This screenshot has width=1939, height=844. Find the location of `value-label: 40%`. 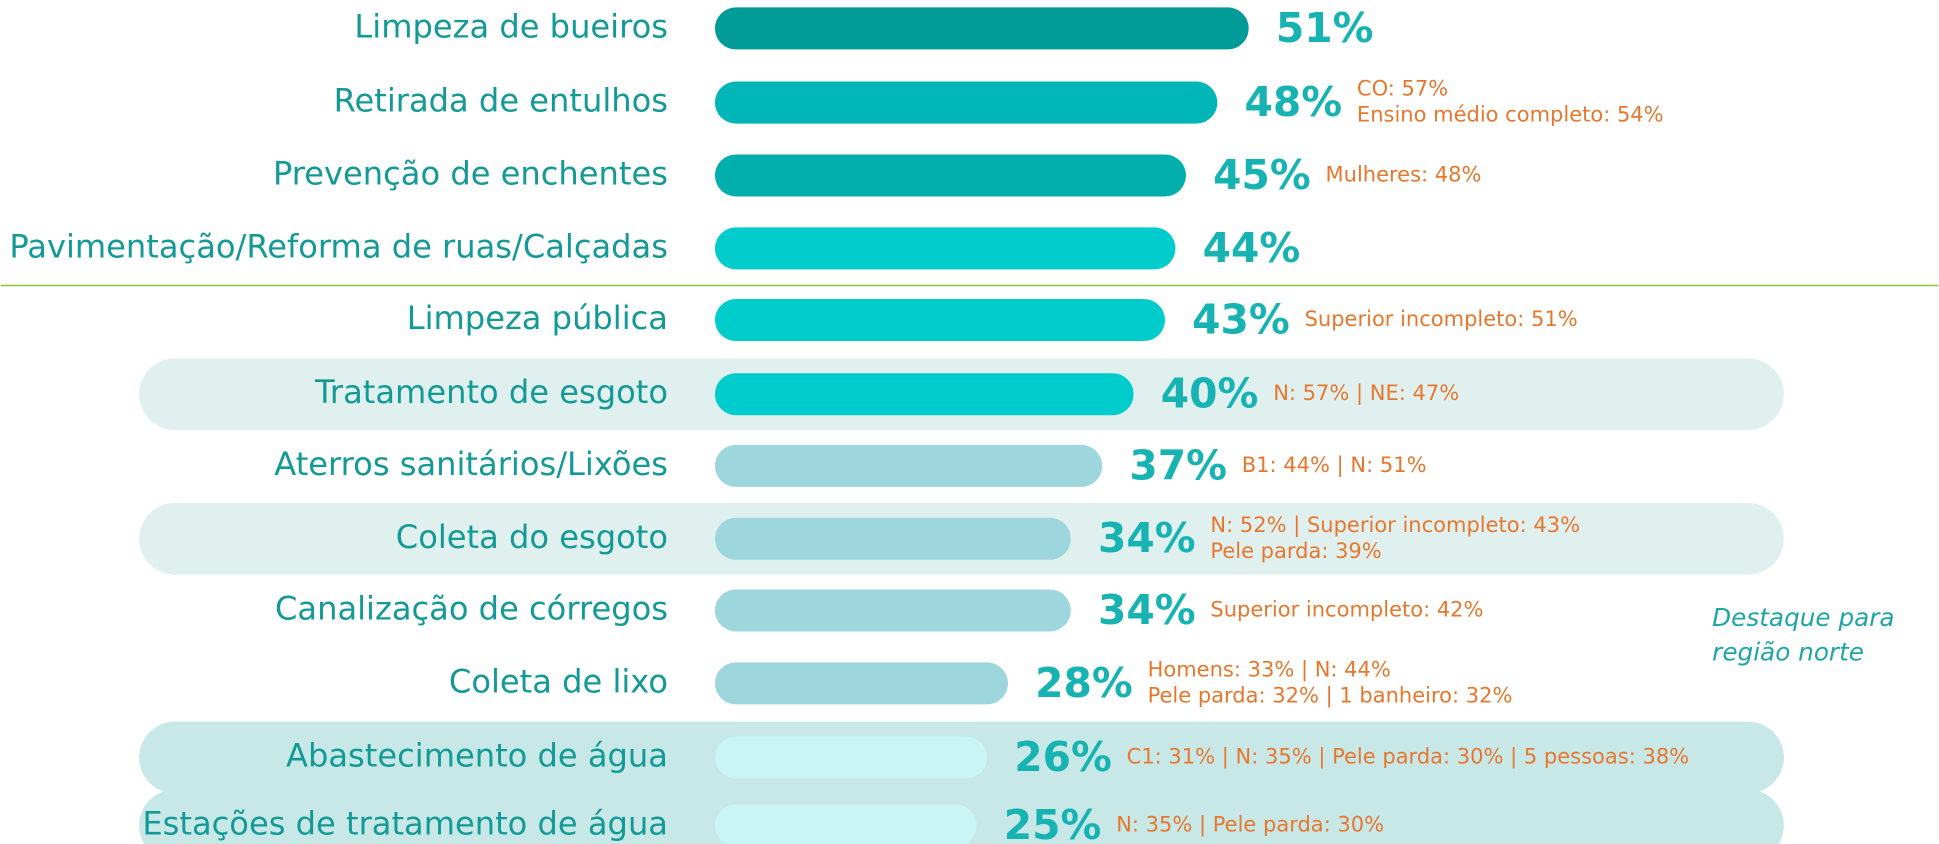

value-label: 40% is located at coordinates (1210, 394).